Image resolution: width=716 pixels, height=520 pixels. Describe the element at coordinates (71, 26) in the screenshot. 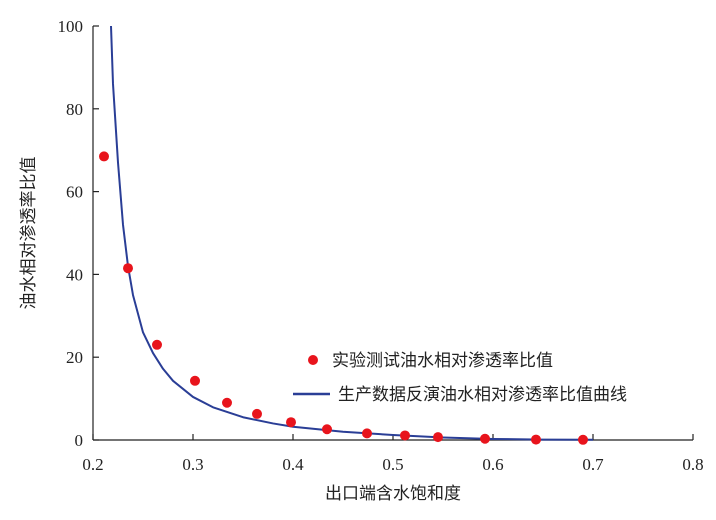

I see `y-tick-label: 100` at that location.